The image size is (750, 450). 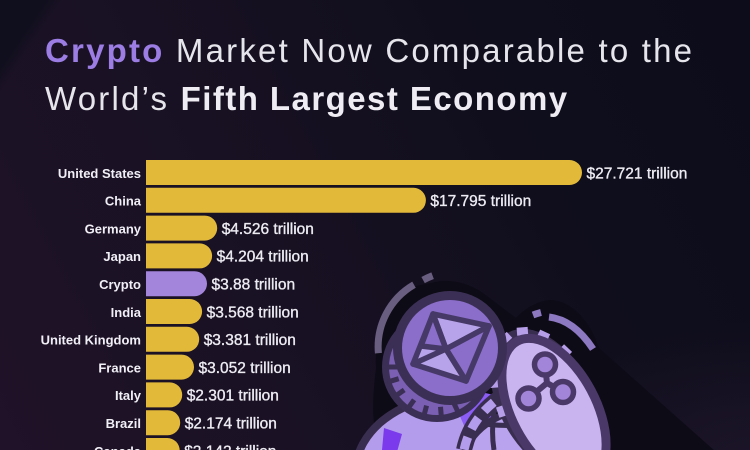 What do you see at coordinates (253, 312) in the screenshot?
I see `svg-text: $3.568 trillion` at bounding box center [253, 312].